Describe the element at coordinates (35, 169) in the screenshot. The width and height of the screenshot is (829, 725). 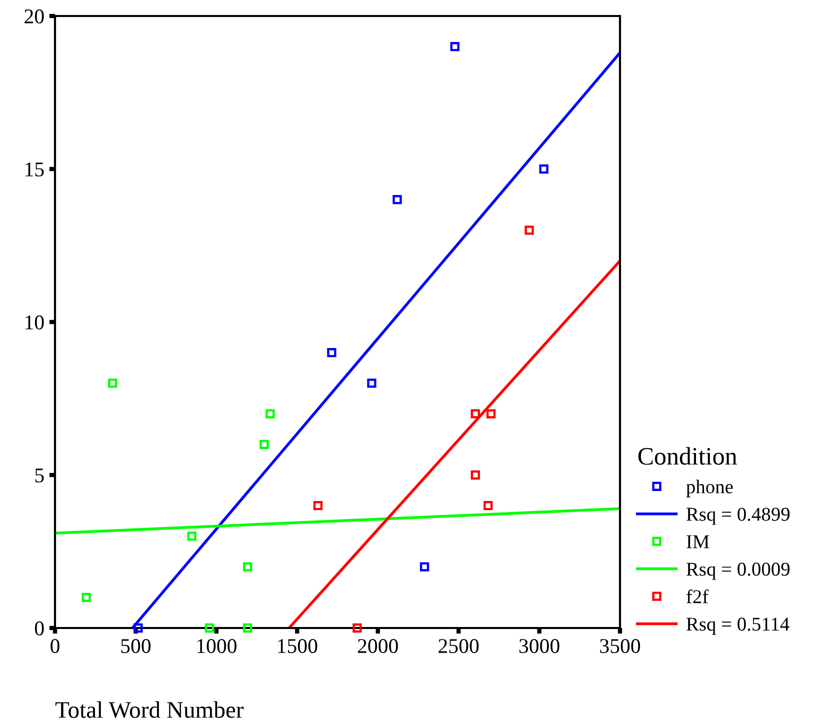
I see `y-tick-label: 15` at that location.